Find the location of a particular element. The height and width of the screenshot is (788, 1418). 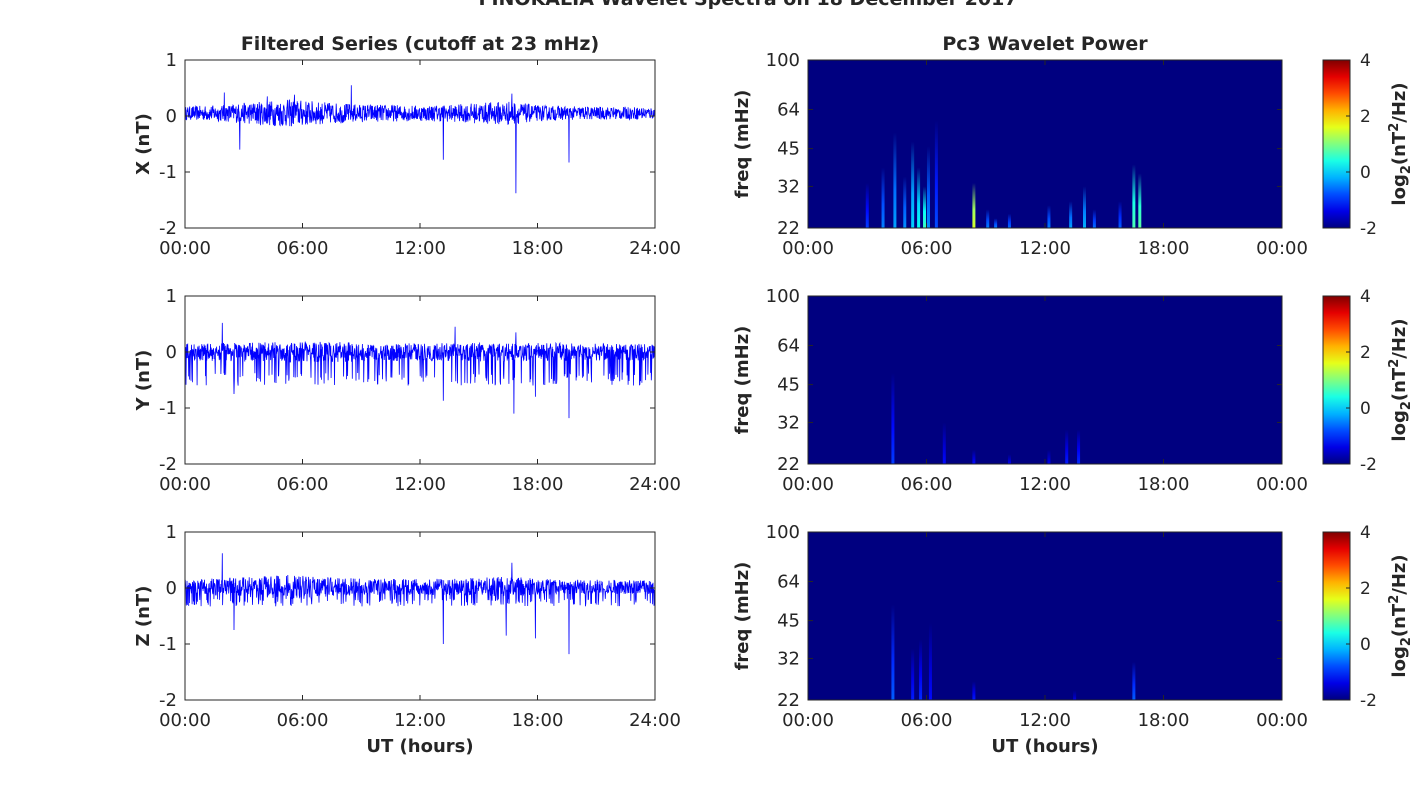

series-line-z is located at coordinates (420, 604).